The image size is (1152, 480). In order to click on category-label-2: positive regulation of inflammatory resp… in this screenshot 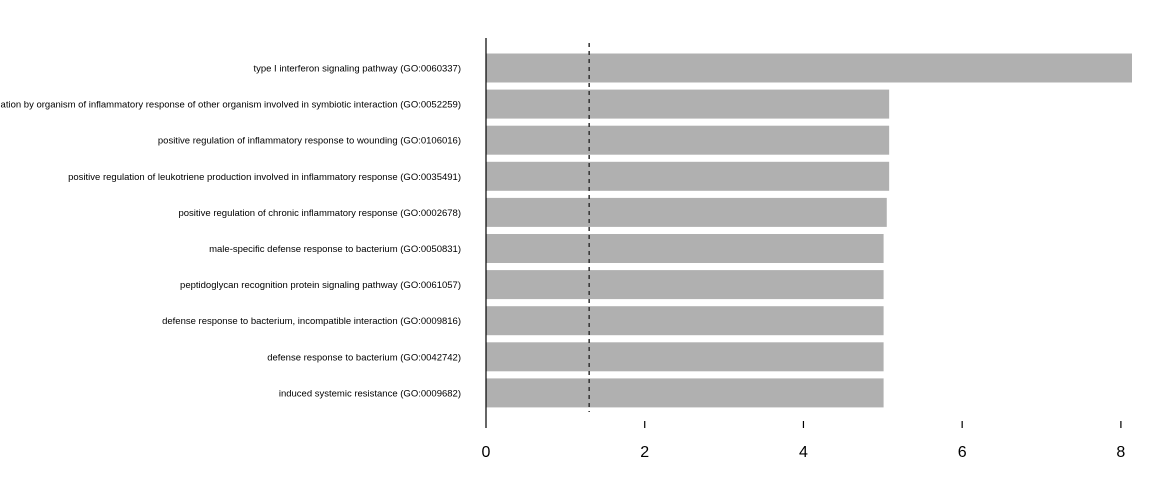, I will do `click(309, 141)`.